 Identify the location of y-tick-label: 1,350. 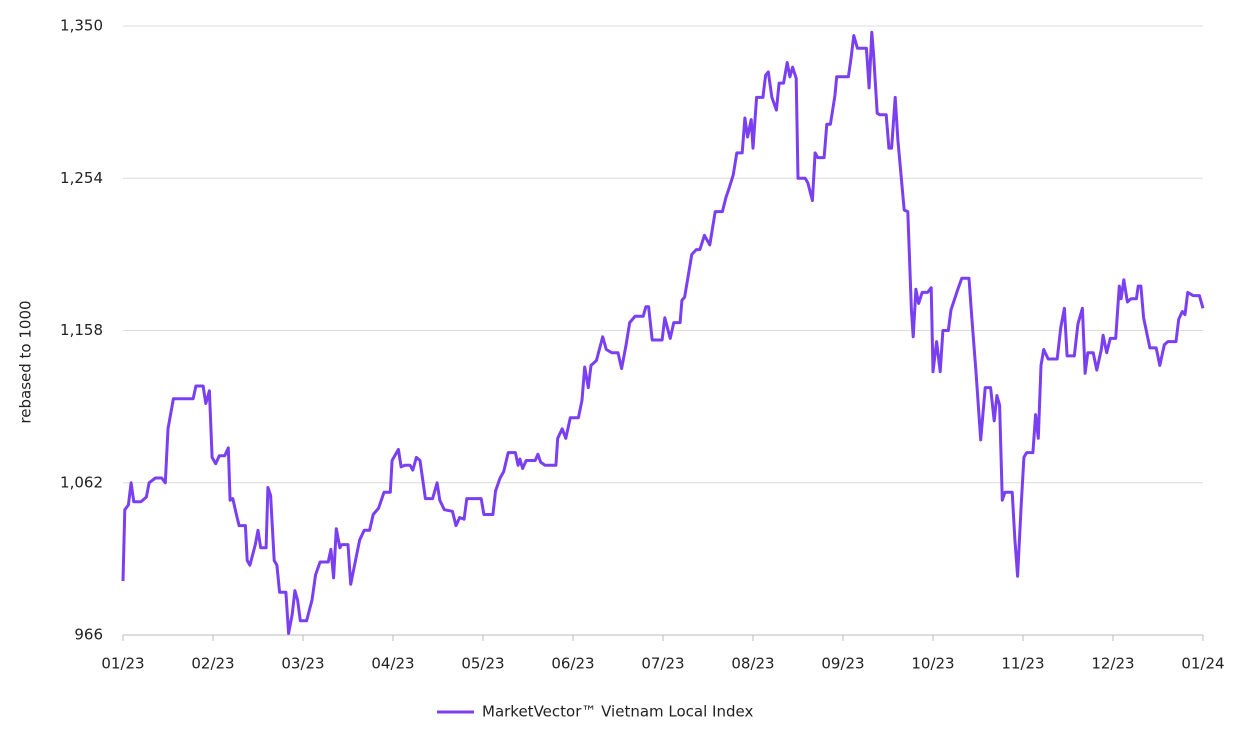
(81, 26).